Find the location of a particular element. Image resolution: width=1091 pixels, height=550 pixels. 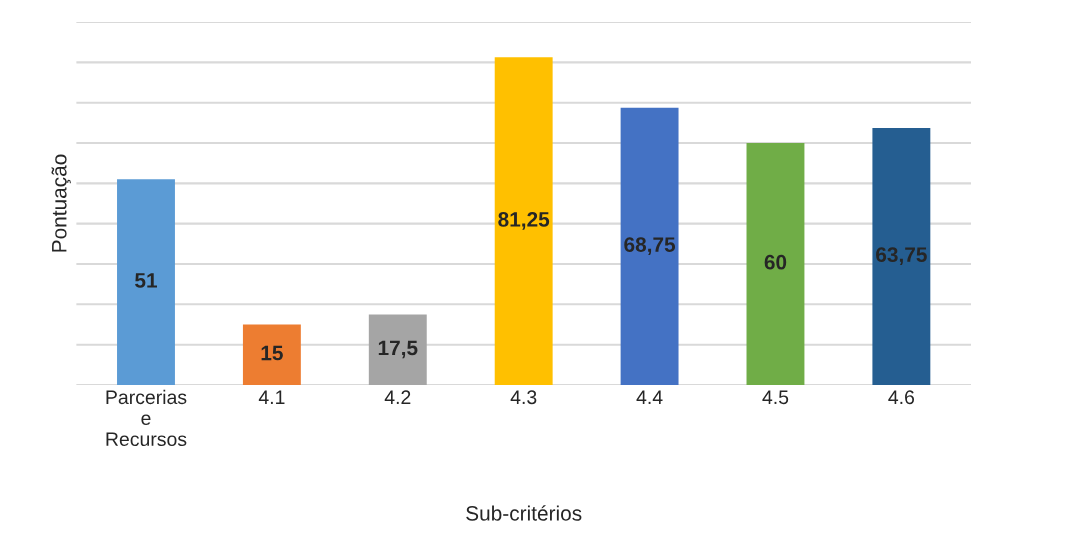

data-label: 17,5 is located at coordinates (398, 349).